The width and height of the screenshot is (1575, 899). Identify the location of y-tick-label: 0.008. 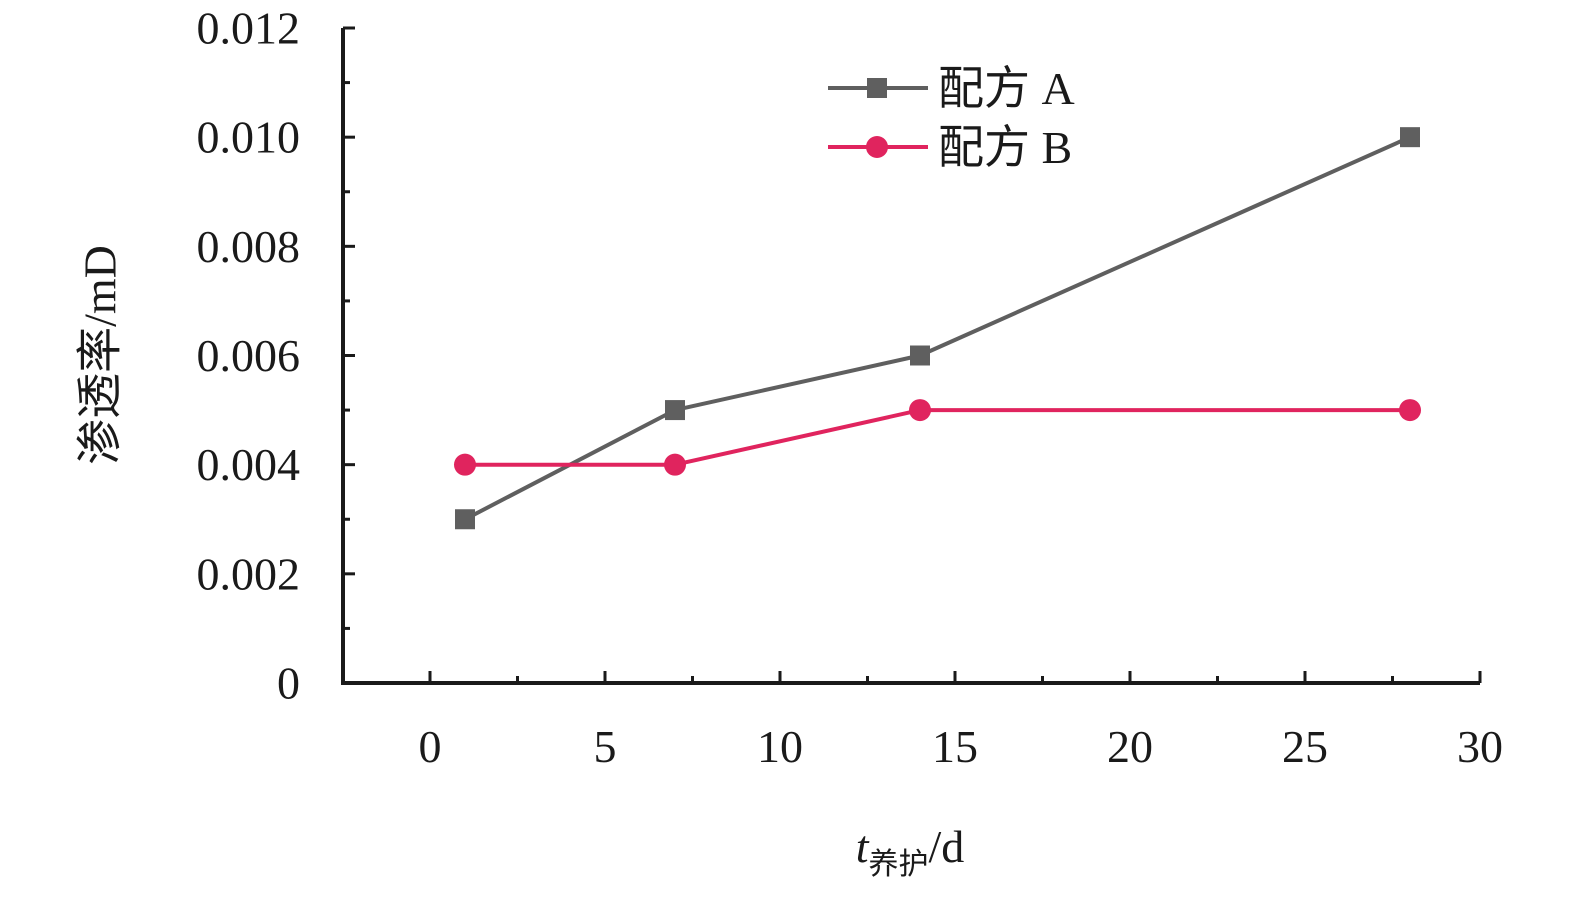
(249, 246).